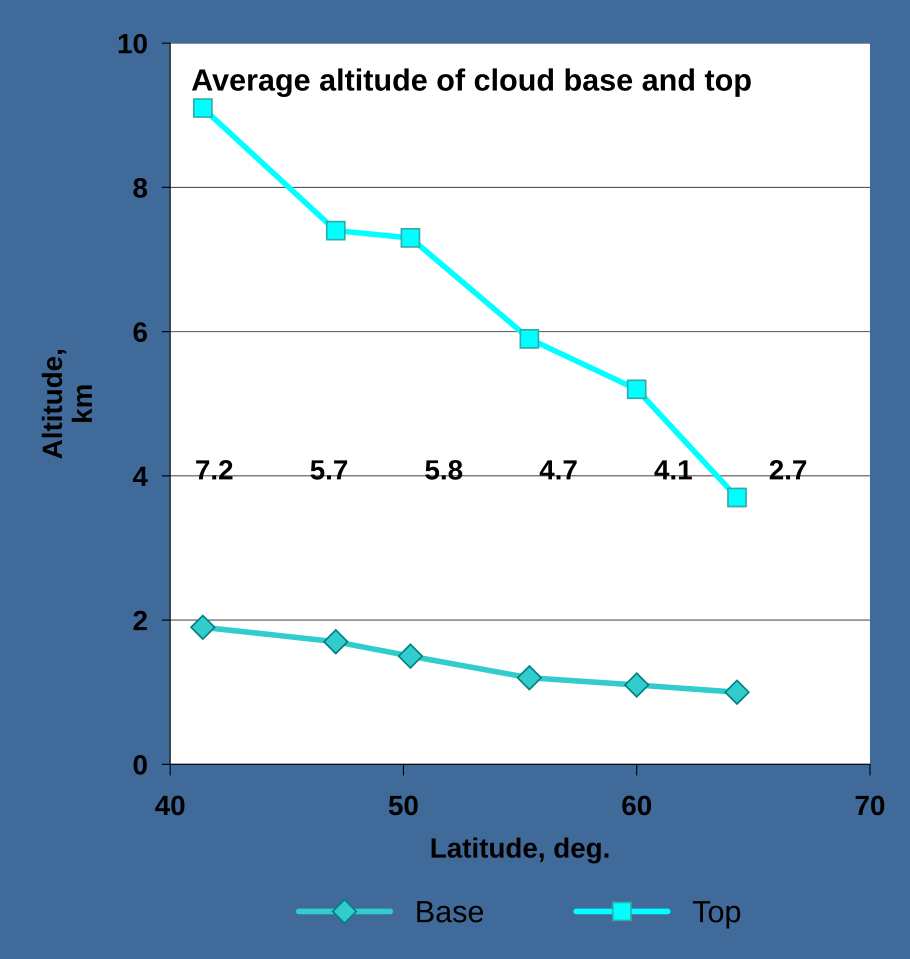 This screenshot has height=959, width=910. What do you see at coordinates (450, 911) in the screenshot?
I see `legend-label: Base` at bounding box center [450, 911].